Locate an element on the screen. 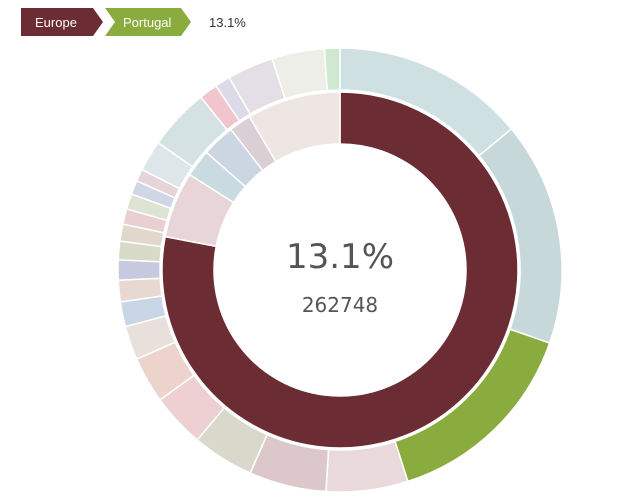  breadcrumb-europe: Europe is located at coordinates (62, 22).